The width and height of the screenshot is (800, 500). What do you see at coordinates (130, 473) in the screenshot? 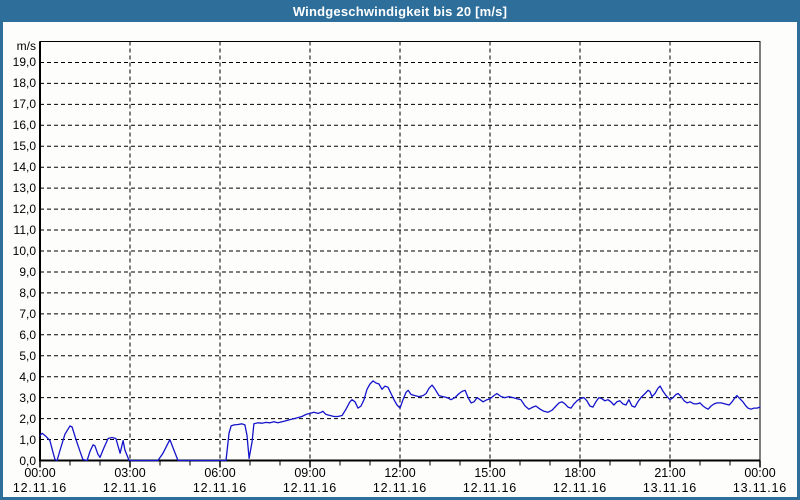
I see `x-axis-time-label: 03:00` at bounding box center [130, 473].